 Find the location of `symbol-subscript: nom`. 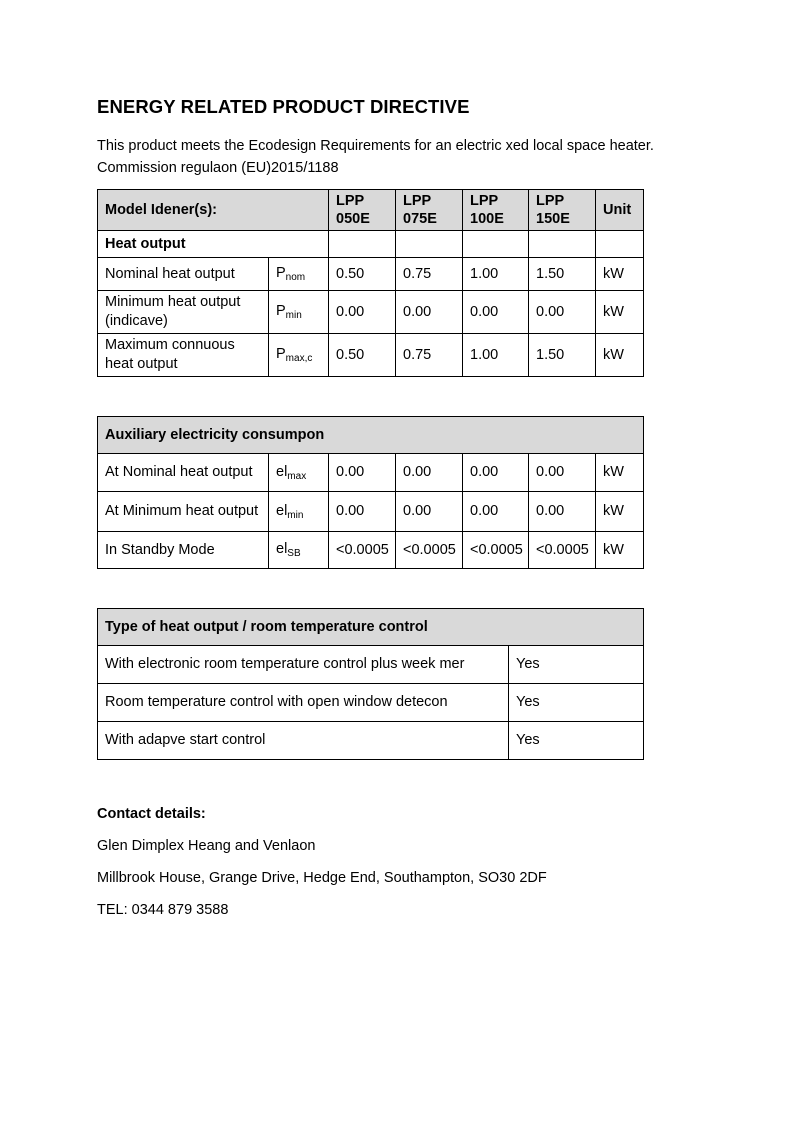

symbol-subscript: nom is located at coordinates (295, 277).